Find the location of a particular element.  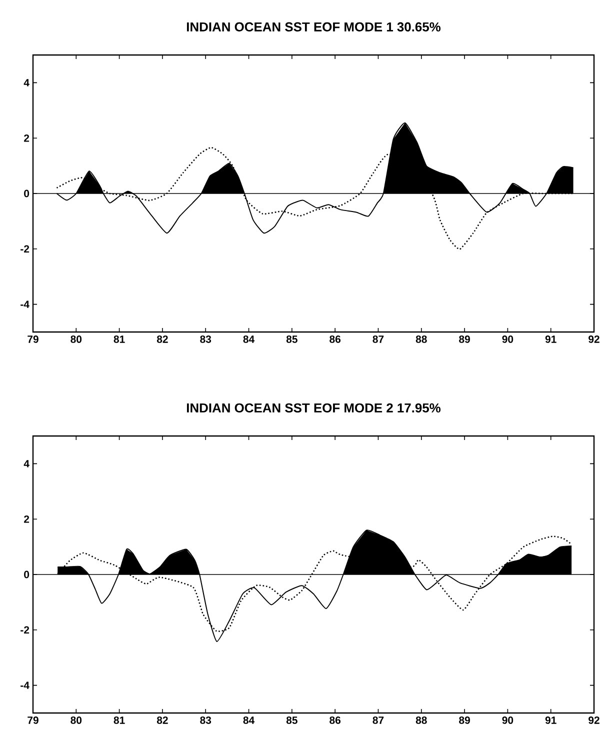

chart-title: INDIAN OCEAN SST EOF MODE 2 17.95% is located at coordinates (313, 407).